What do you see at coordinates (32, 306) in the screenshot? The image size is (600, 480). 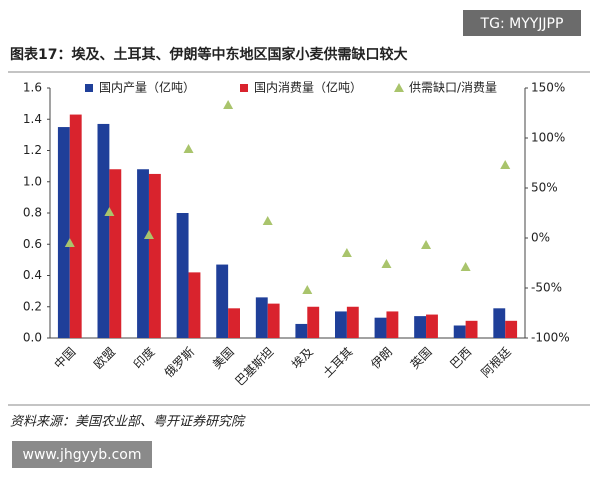 I see `y-tick-label: 0.2` at bounding box center [32, 306].